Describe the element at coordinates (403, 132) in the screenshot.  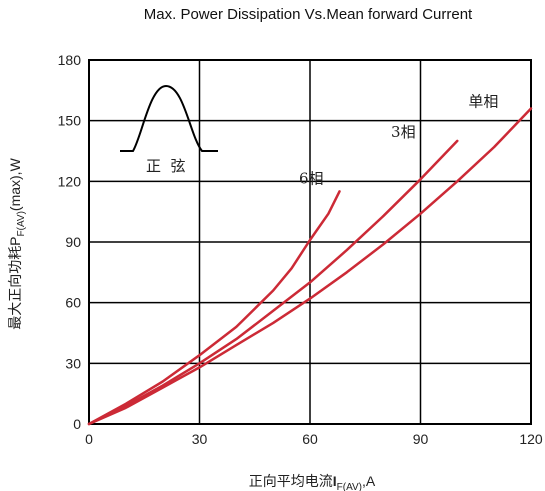
I see `series-label-2: 3相` at that location.